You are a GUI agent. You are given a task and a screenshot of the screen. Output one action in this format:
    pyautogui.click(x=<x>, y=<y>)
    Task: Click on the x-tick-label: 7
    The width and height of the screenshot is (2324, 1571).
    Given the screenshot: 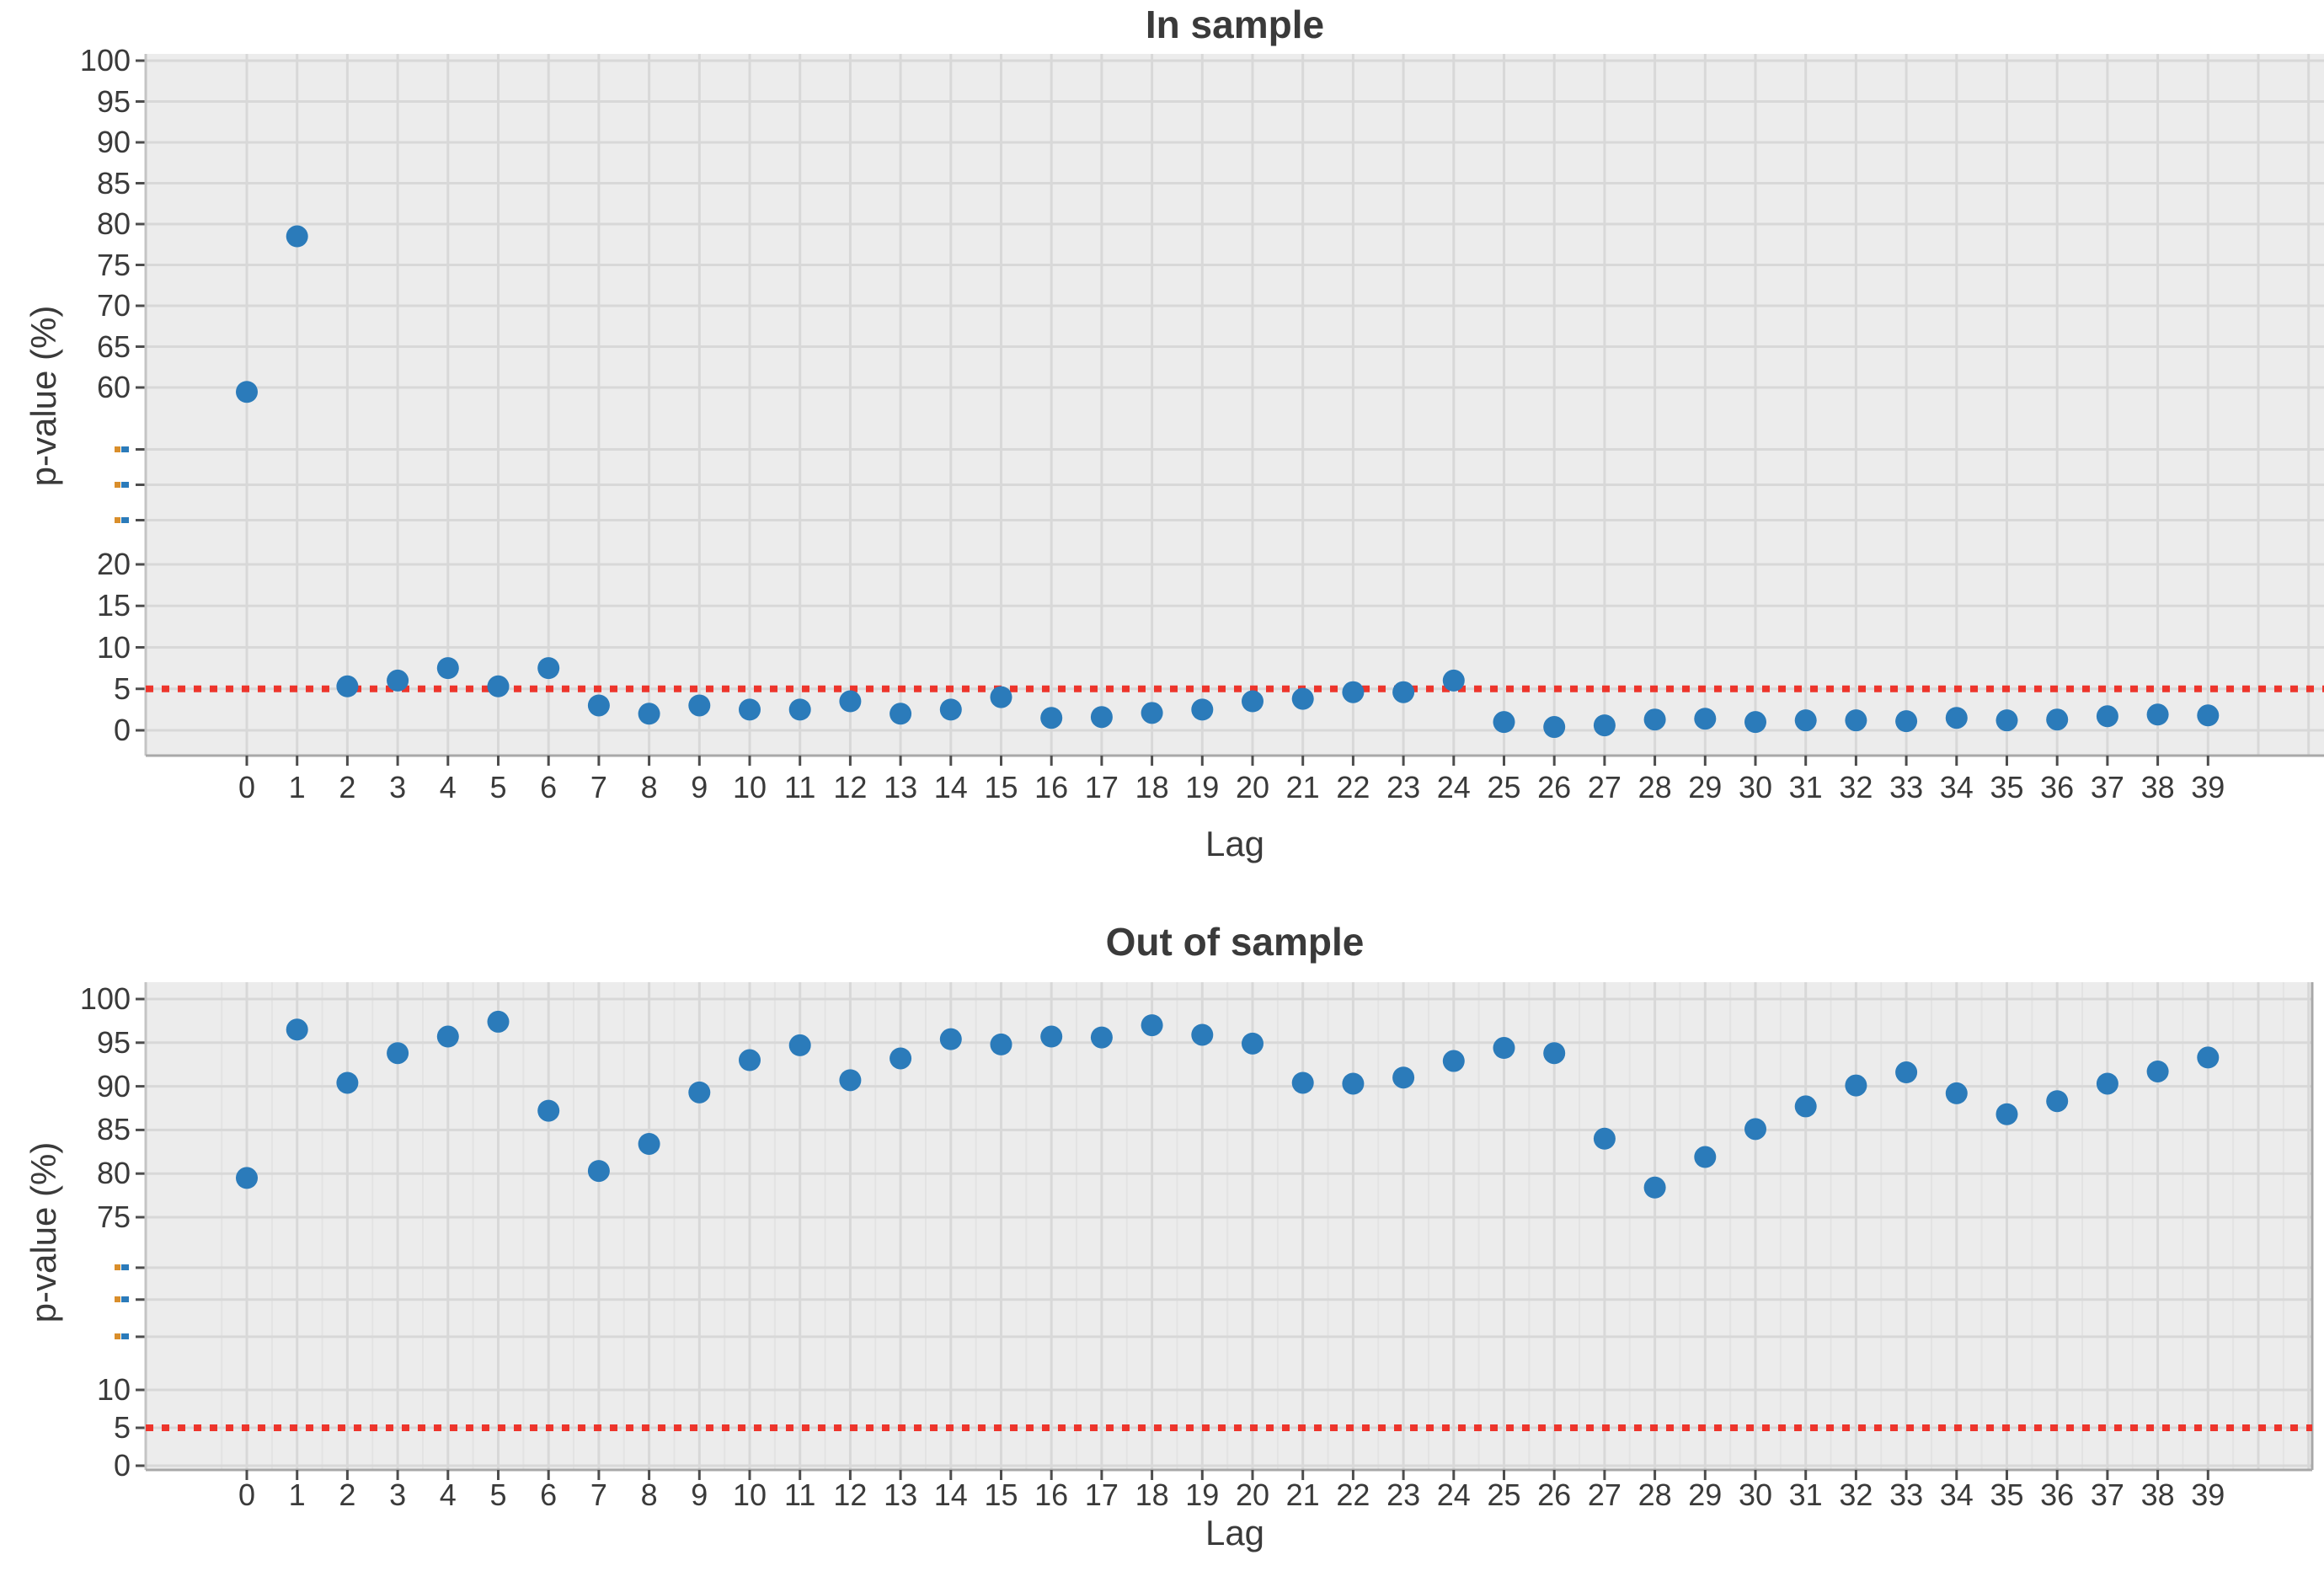 What is the action you would take?
    pyautogui.click(x=598, y=1494)
    